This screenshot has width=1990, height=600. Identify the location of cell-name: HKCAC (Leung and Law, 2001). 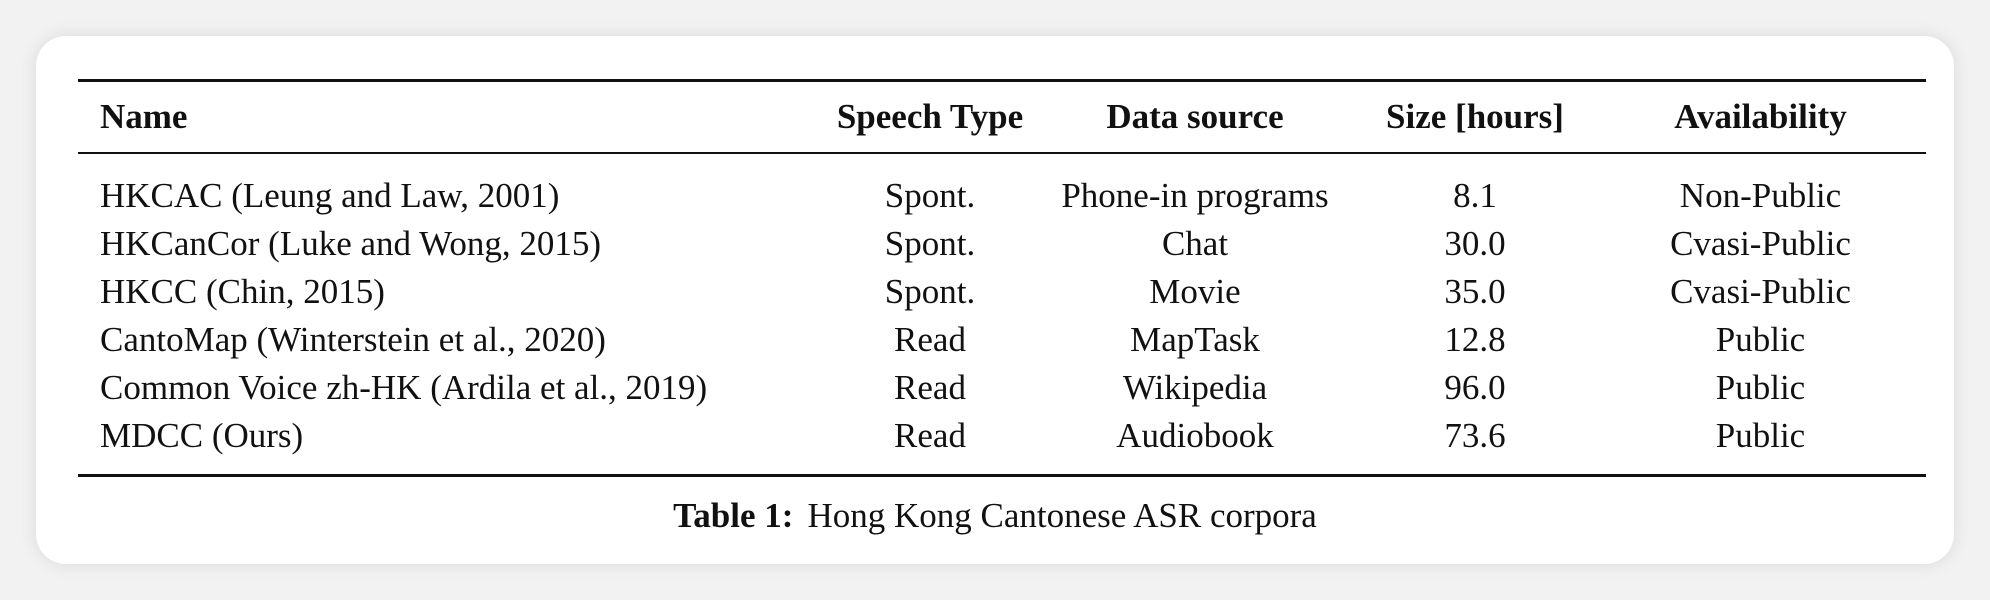
(330, 195).